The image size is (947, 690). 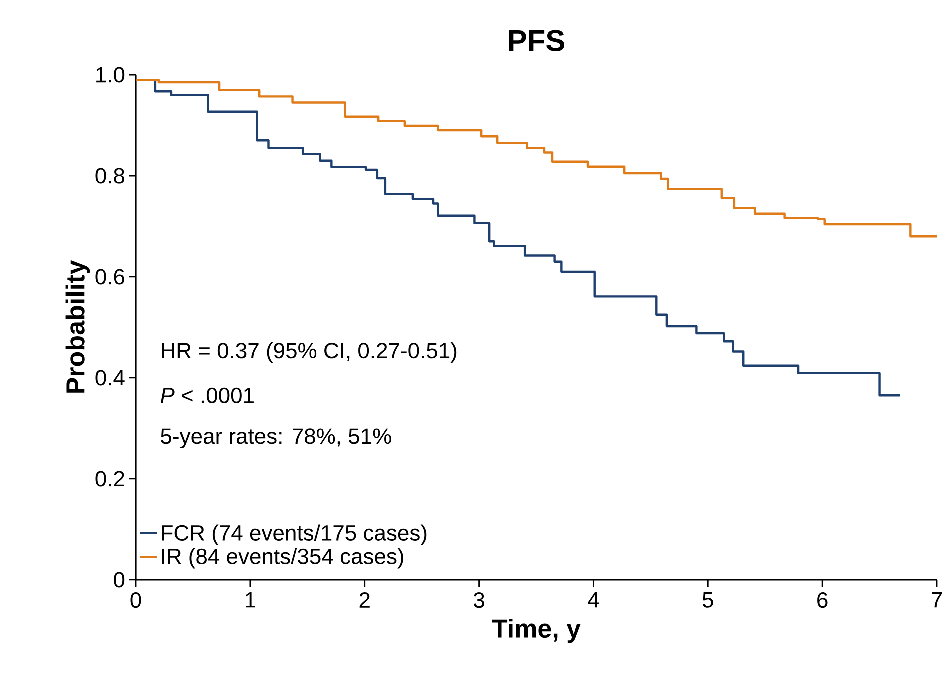 I want to click on y-tick-label: 0.6, so click(x=110, y=277).